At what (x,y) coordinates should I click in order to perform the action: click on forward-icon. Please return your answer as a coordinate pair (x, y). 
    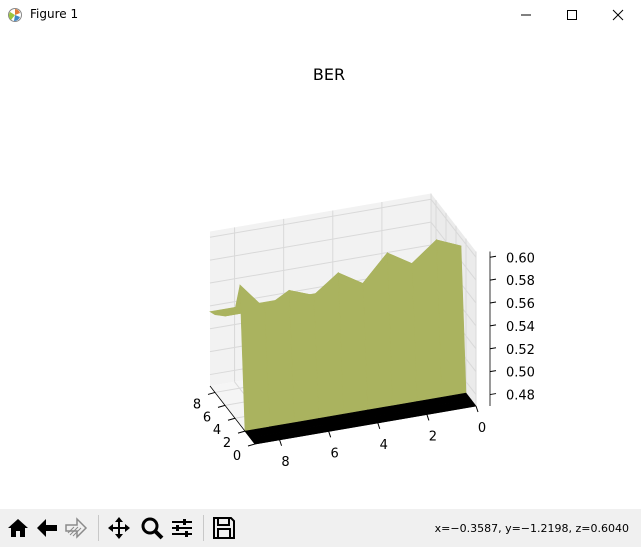
    Looking at the image, I should click on (76, 528).